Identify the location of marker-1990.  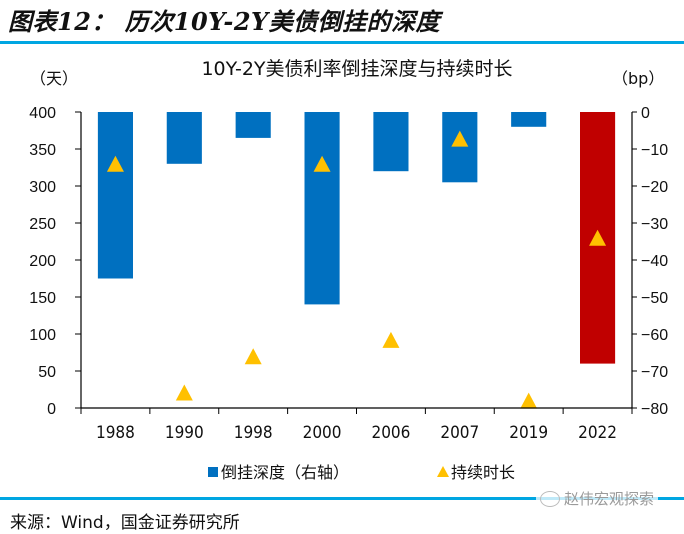
(184, 392).